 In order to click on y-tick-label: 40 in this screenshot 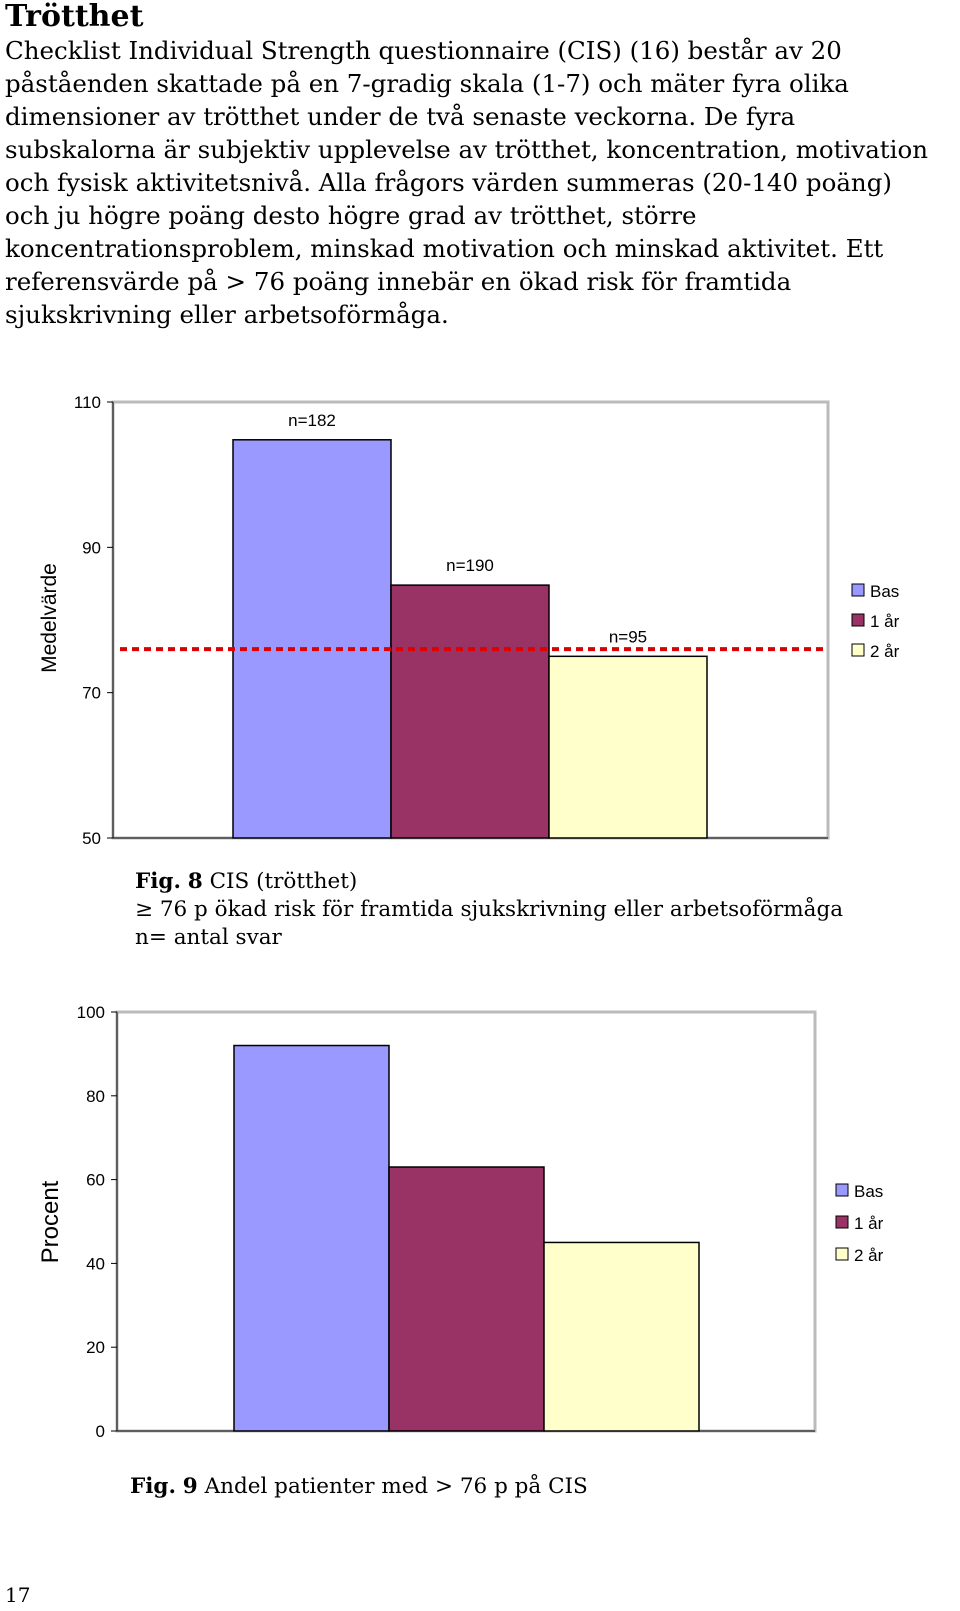, I will do `click(95, 1263)`.